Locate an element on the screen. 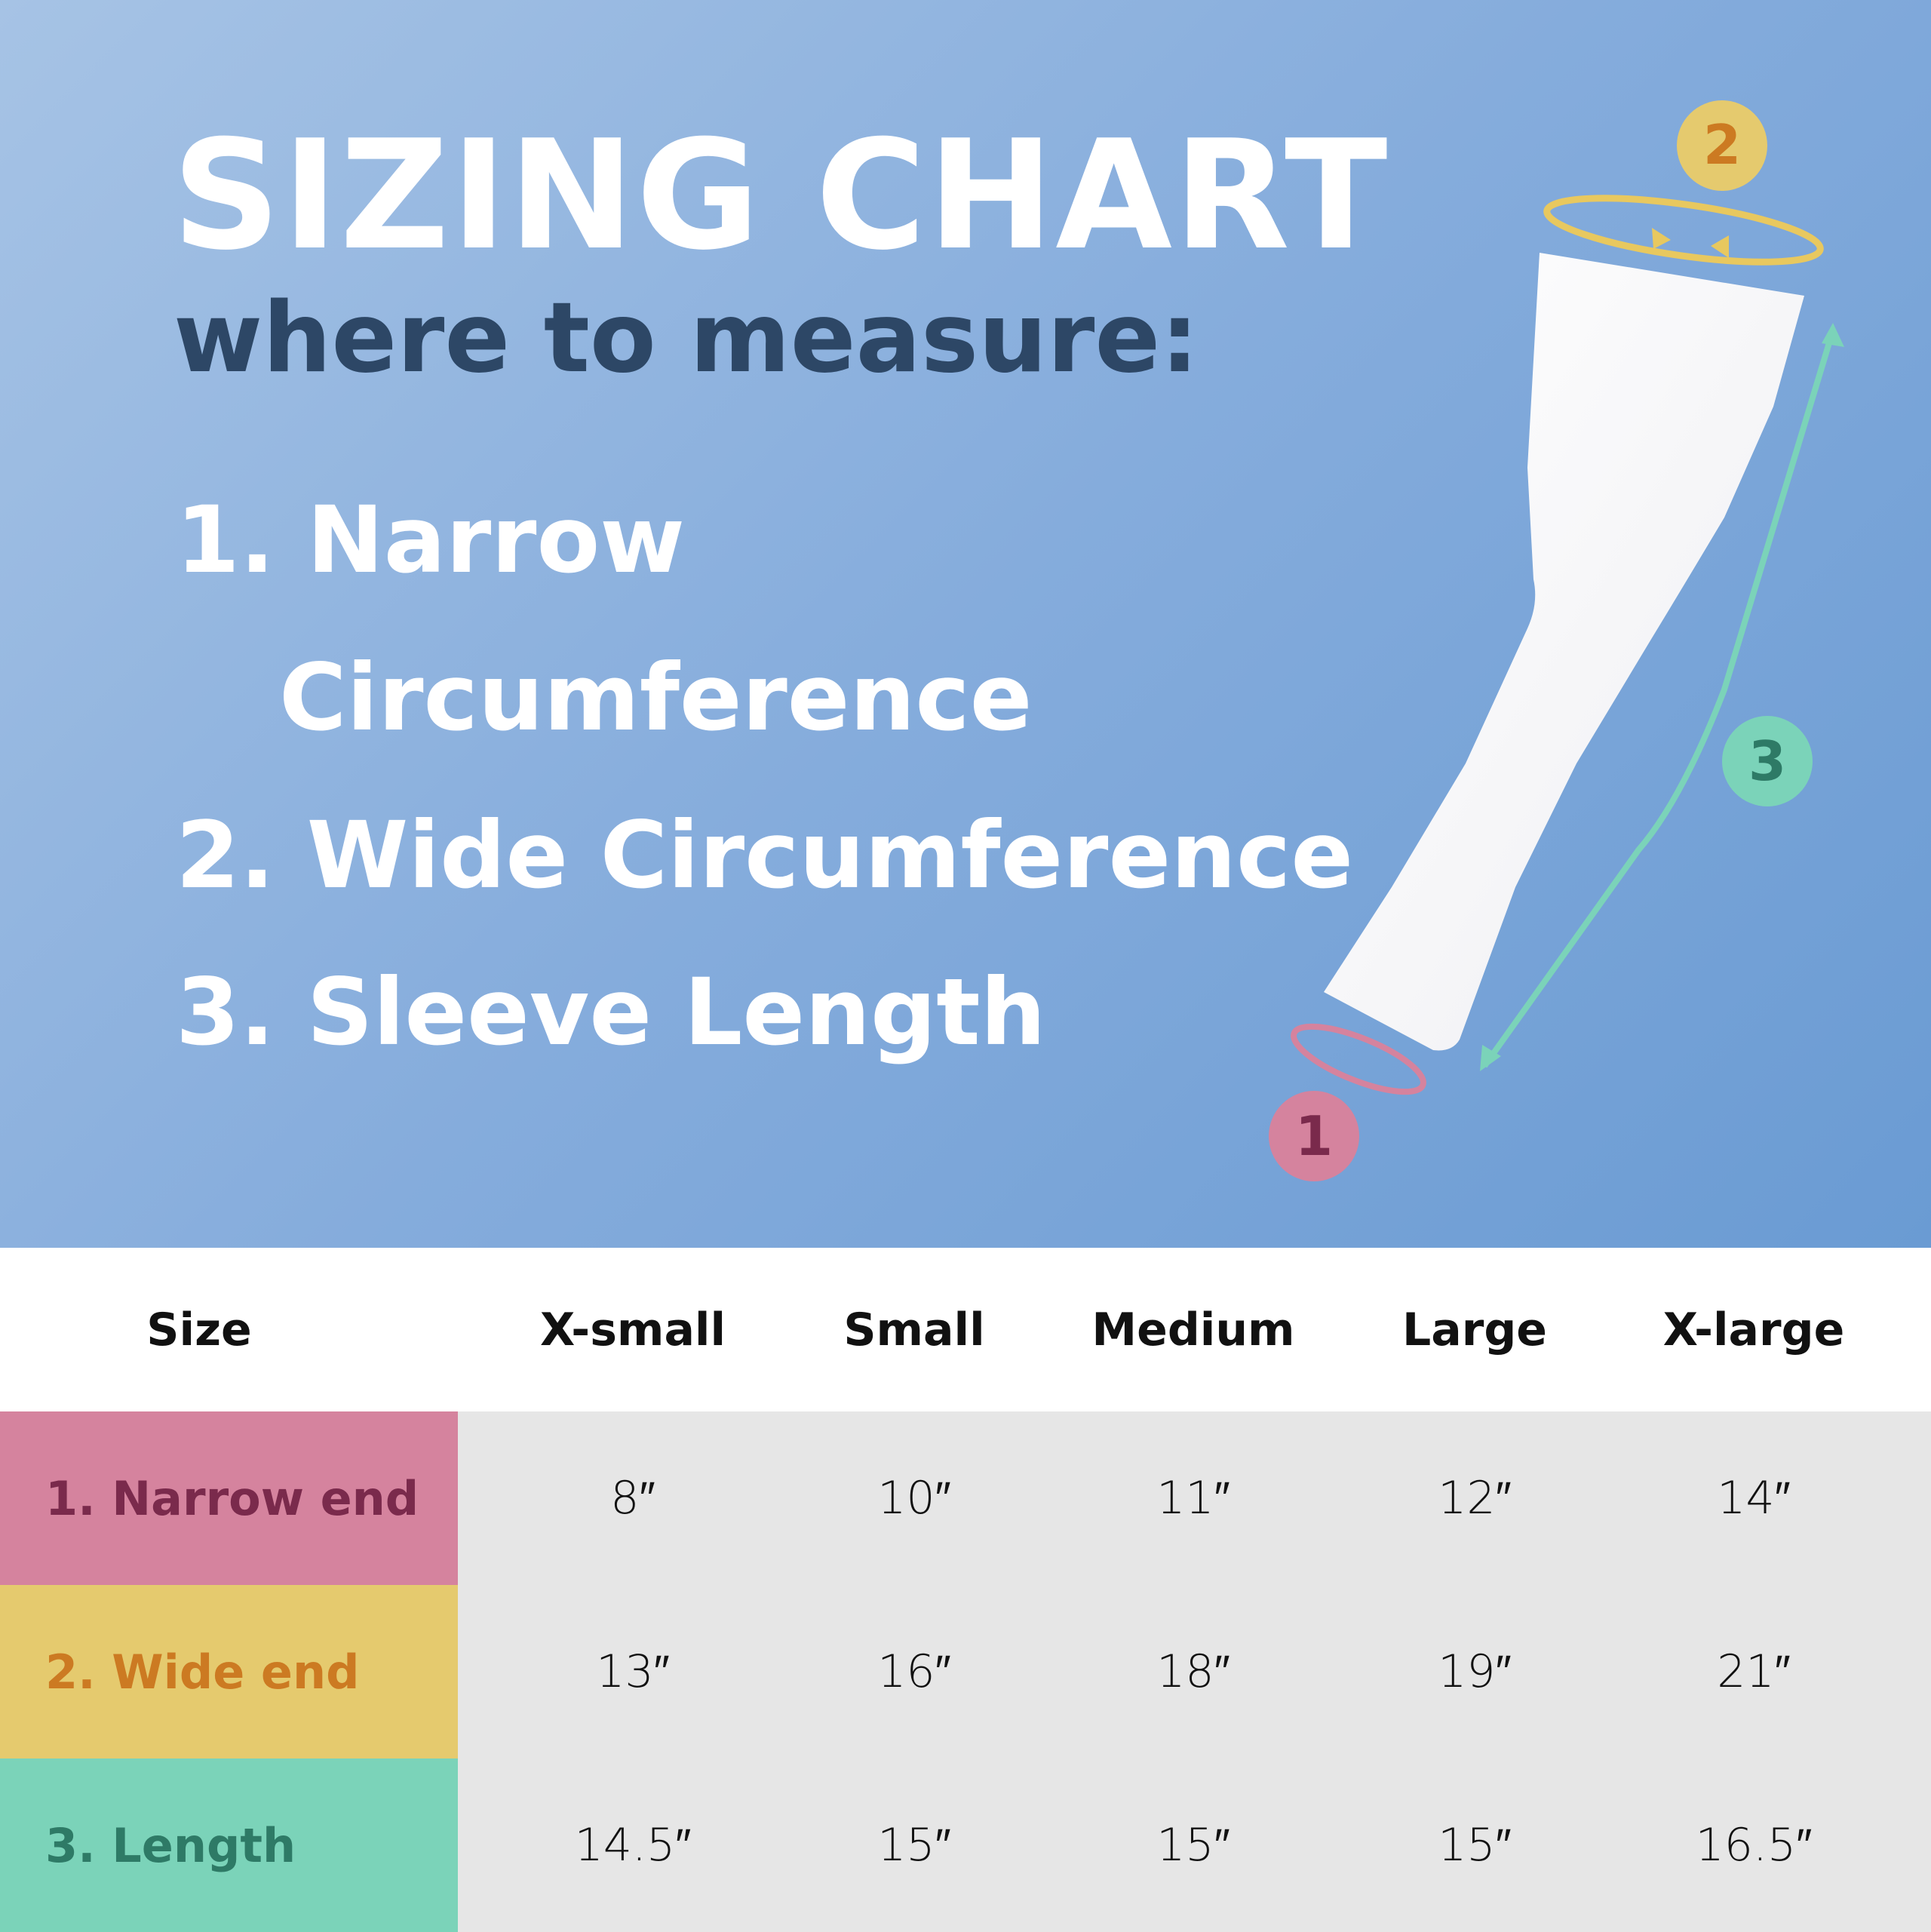 The width and height of the screenshot is (1931, 1932). measure-item-3: 3. Sleeve Length is located at coordinates (611, 1012).